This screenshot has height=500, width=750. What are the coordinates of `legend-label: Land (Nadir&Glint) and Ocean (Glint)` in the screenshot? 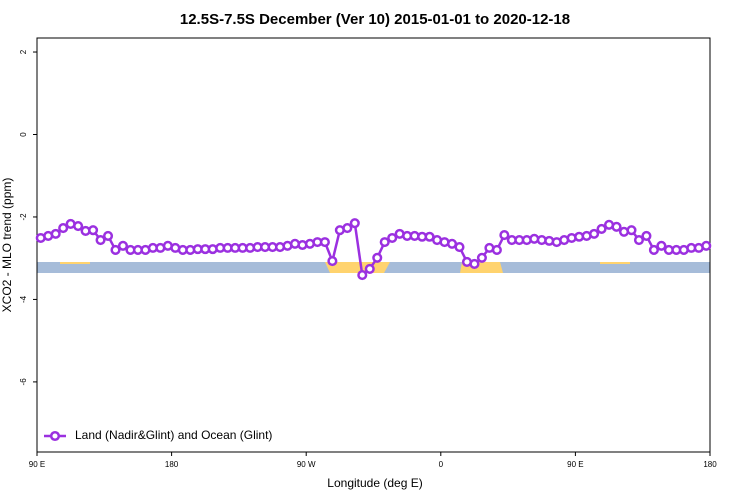 It's located at (173, 435).